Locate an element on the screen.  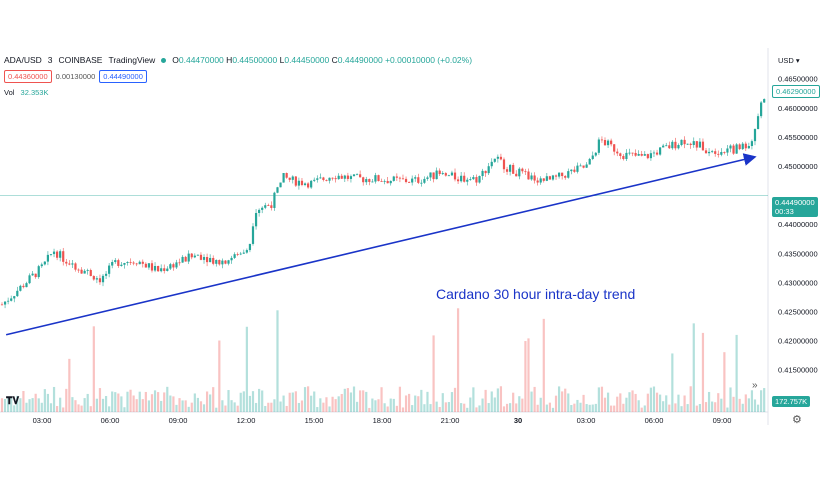
tradingview-logo-icon: 𝐓𝐕 is located at coordinates (13, 401).